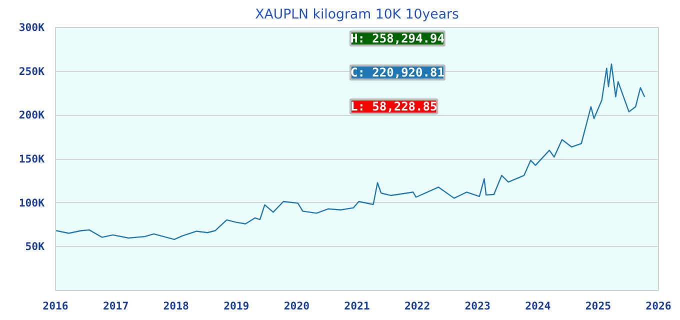  I want to click on x-tick-label: 2017, so click(115, 306).